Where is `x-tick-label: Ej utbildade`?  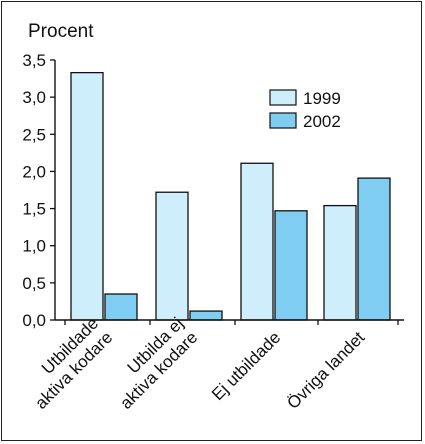 x-tick-label: Ej utbildade is located at coordinates (246, 366).